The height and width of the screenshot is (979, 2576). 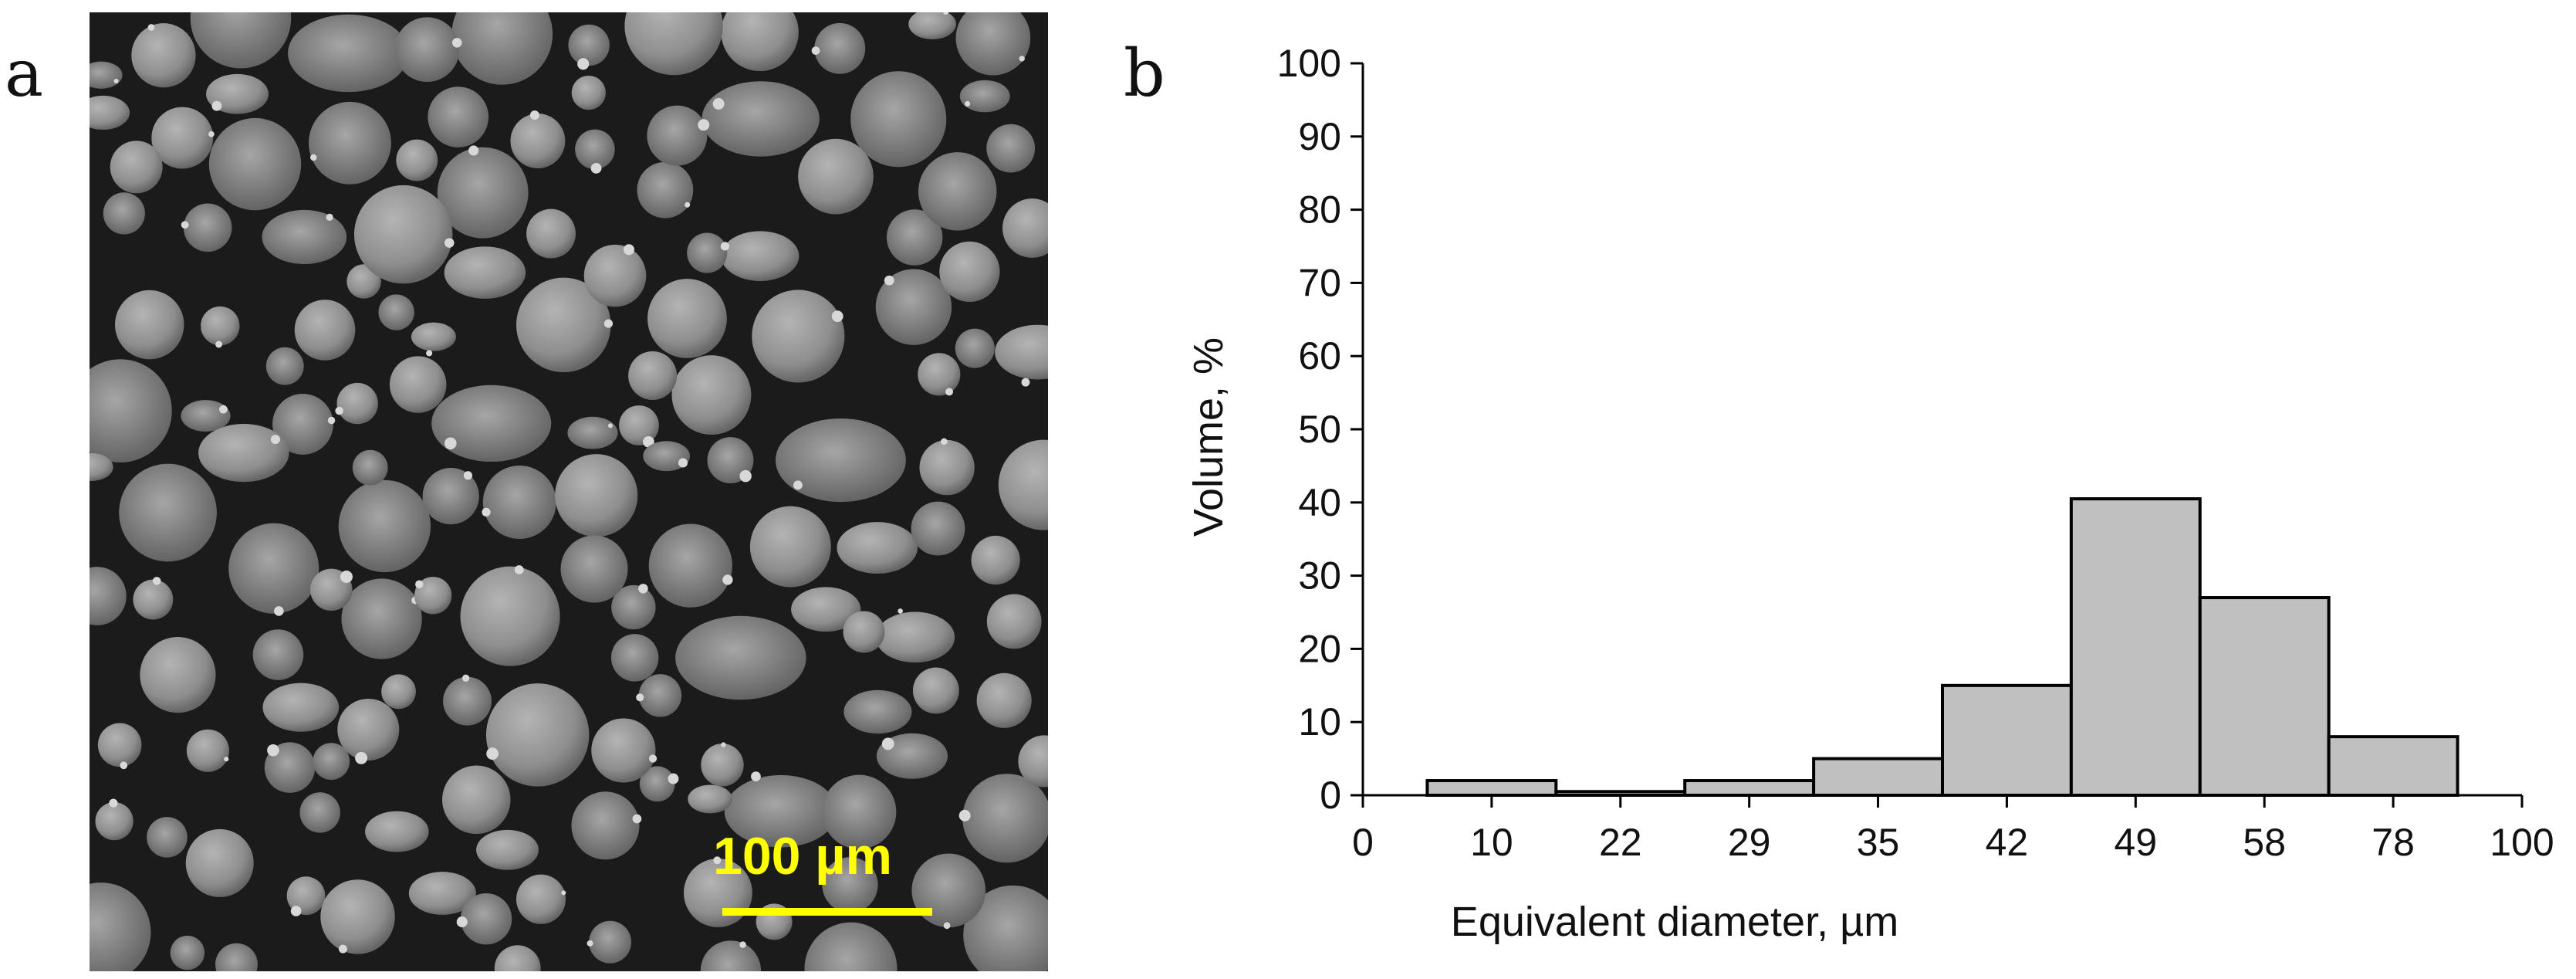 What do you see at coordinates (1363, 842) in the screenshot?
I see `x-tick-label: 0` at bounding box center [1363, 842].